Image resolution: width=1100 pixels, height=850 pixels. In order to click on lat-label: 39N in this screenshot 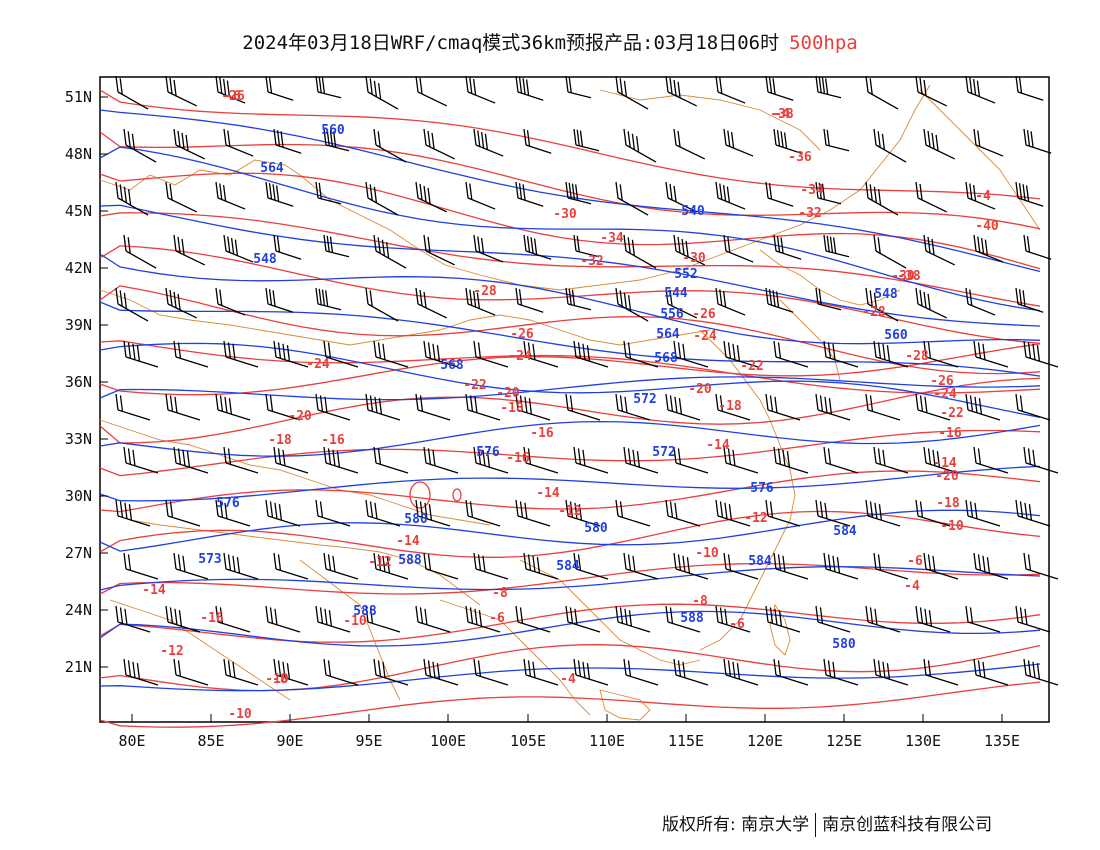, I will do `click(78, 325)`.